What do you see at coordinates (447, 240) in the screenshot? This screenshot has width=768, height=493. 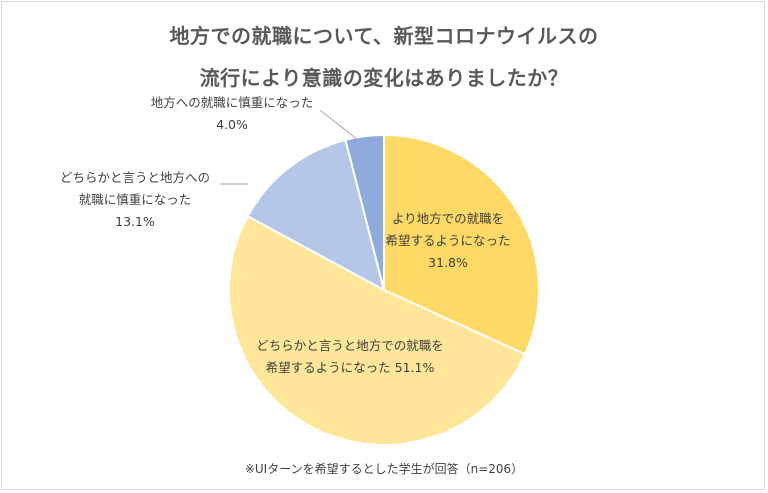 I see `slice-1-label-line-2: 希望するようになった` at bounding box center [447, 240].